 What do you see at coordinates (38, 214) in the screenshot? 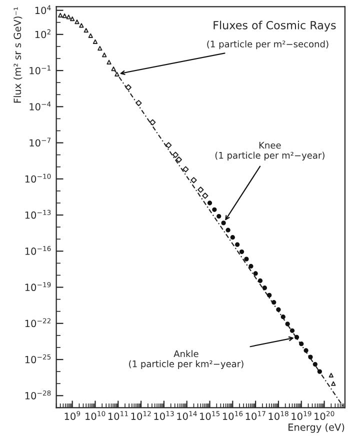
I see `y-tick-label: 10$^{−13}$` at bounding box center [38, 214].